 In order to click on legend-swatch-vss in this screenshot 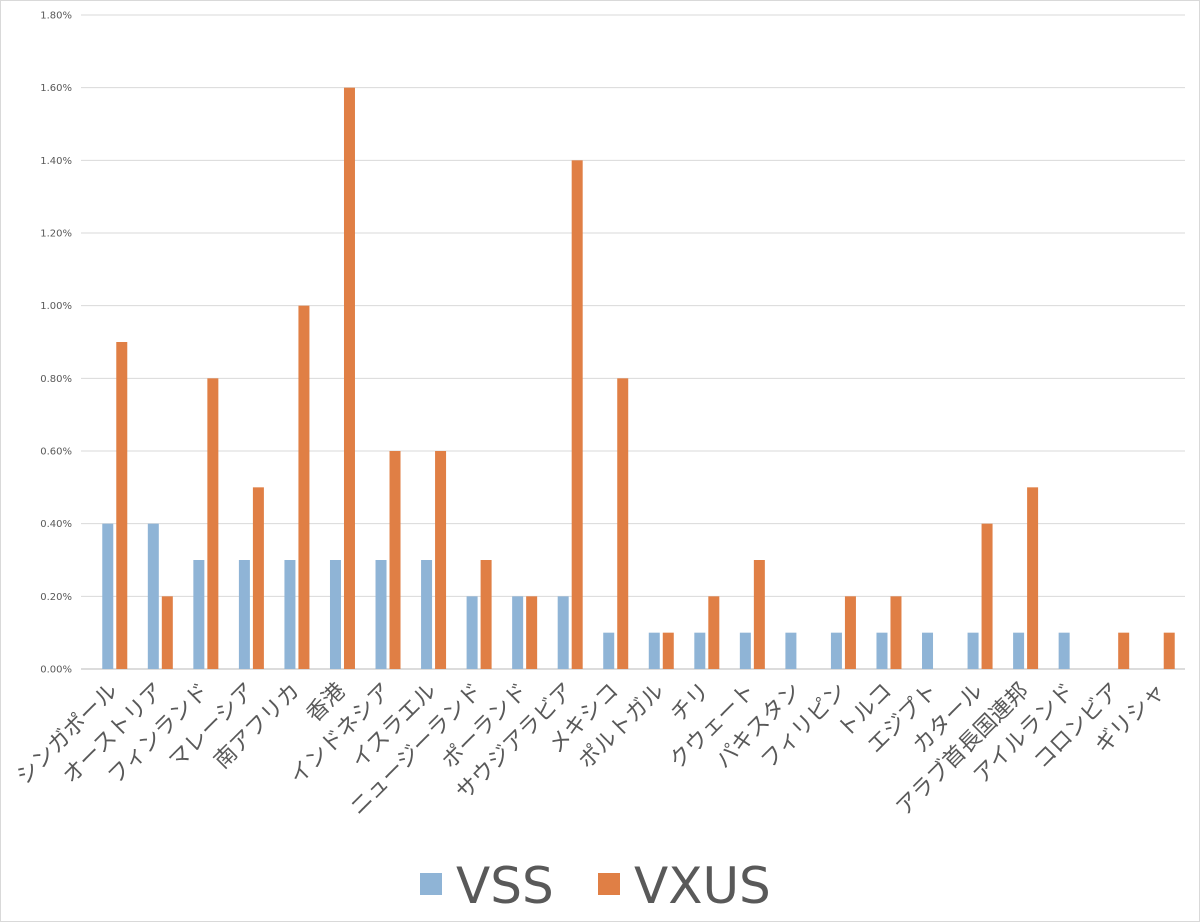, I will do `click(431, 884)`.